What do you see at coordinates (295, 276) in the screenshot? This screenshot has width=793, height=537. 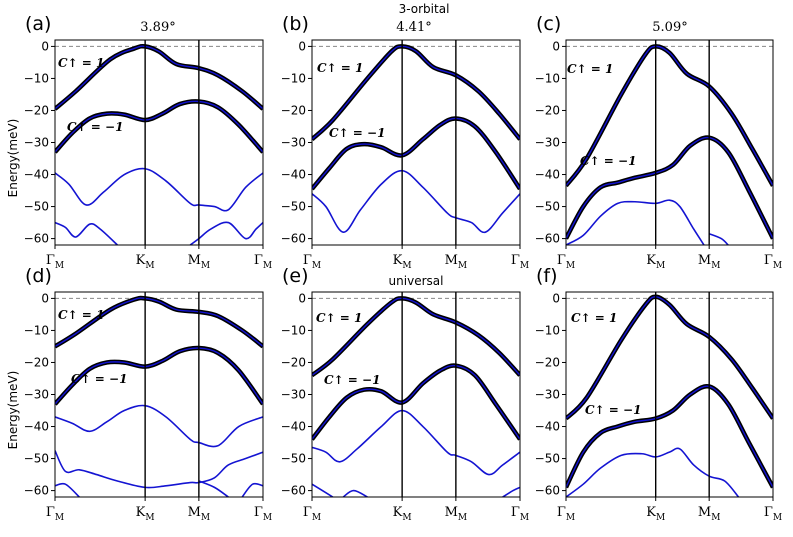 I see `panel-label: (e)` at bounding box center [295, 276].